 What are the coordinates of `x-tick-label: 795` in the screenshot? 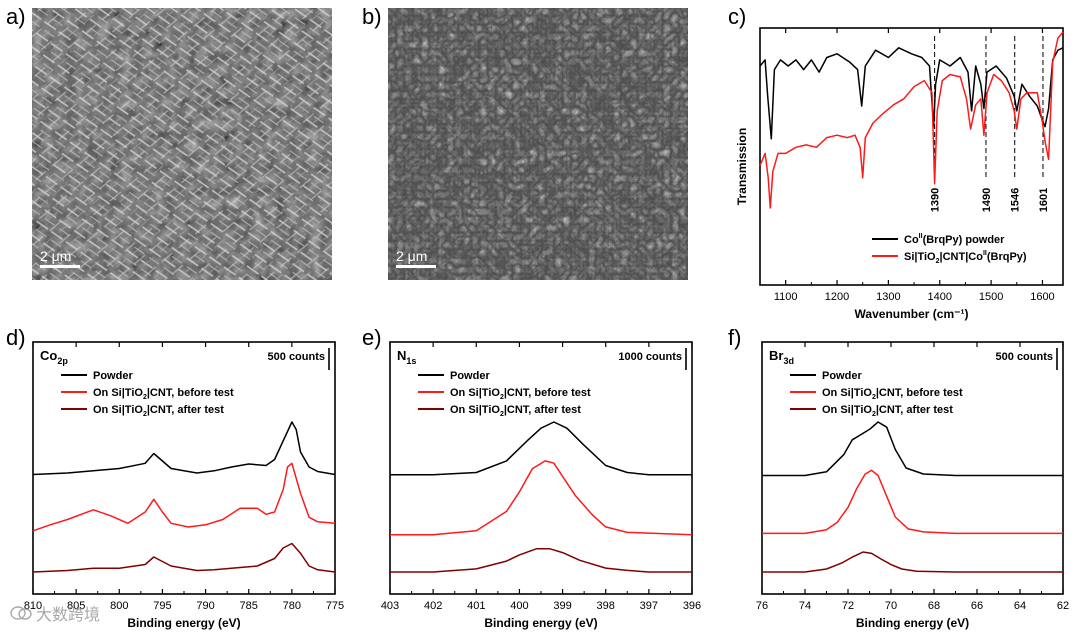 It's located at (162, 606).